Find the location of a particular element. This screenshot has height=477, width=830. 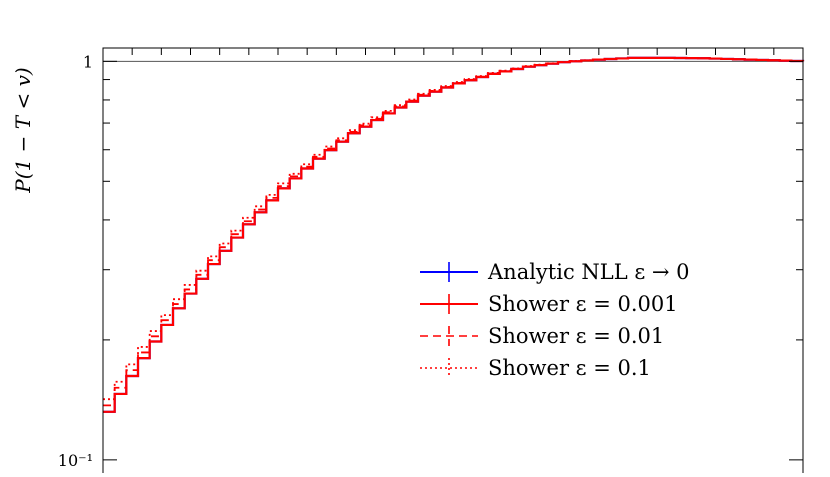

legend-label: Shower ε = 0.1 is located at coordinates (569, 368).